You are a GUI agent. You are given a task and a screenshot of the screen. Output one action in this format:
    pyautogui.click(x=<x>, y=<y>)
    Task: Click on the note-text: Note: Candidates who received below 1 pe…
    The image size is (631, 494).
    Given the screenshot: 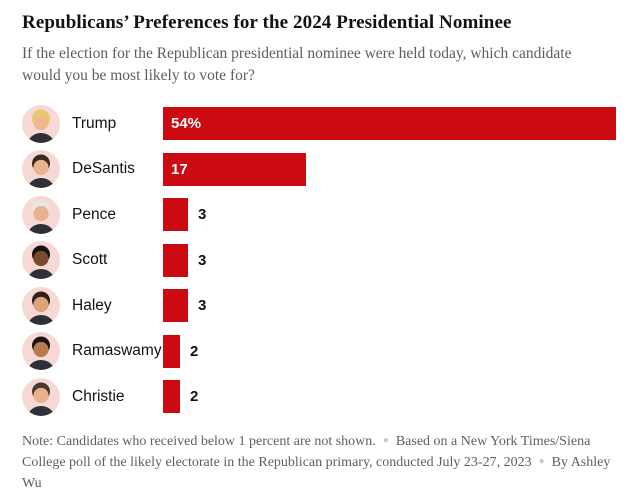 What is the action you would take?
    pyautogui.click(x=199, y=442)
    